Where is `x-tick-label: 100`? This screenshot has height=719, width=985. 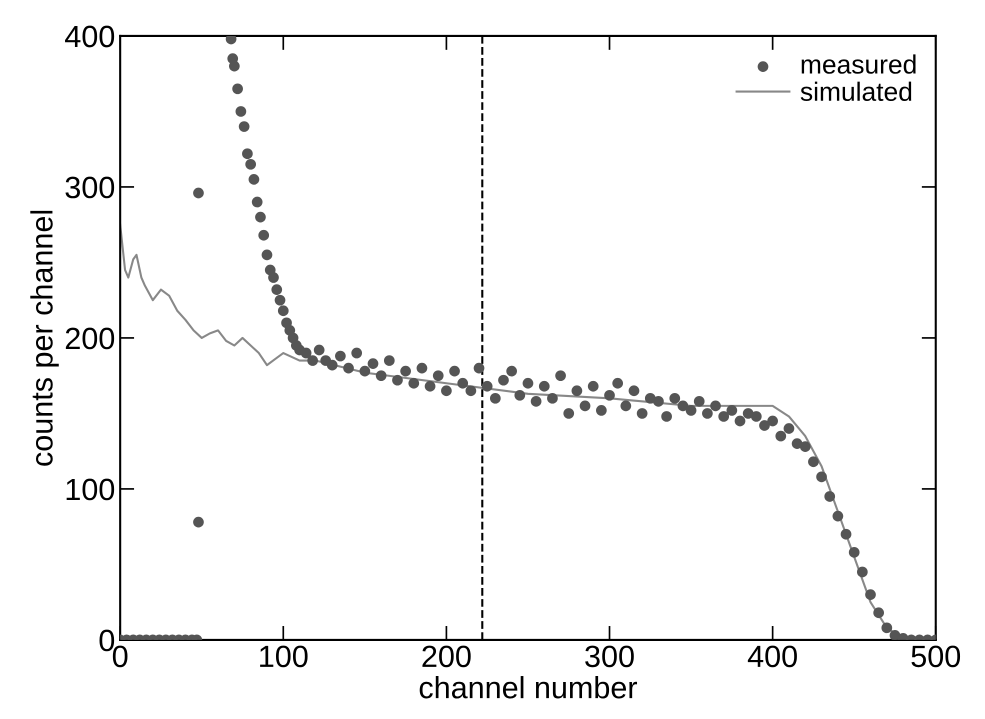 x-tick-label: 100 is located at coordinates (284, 657).